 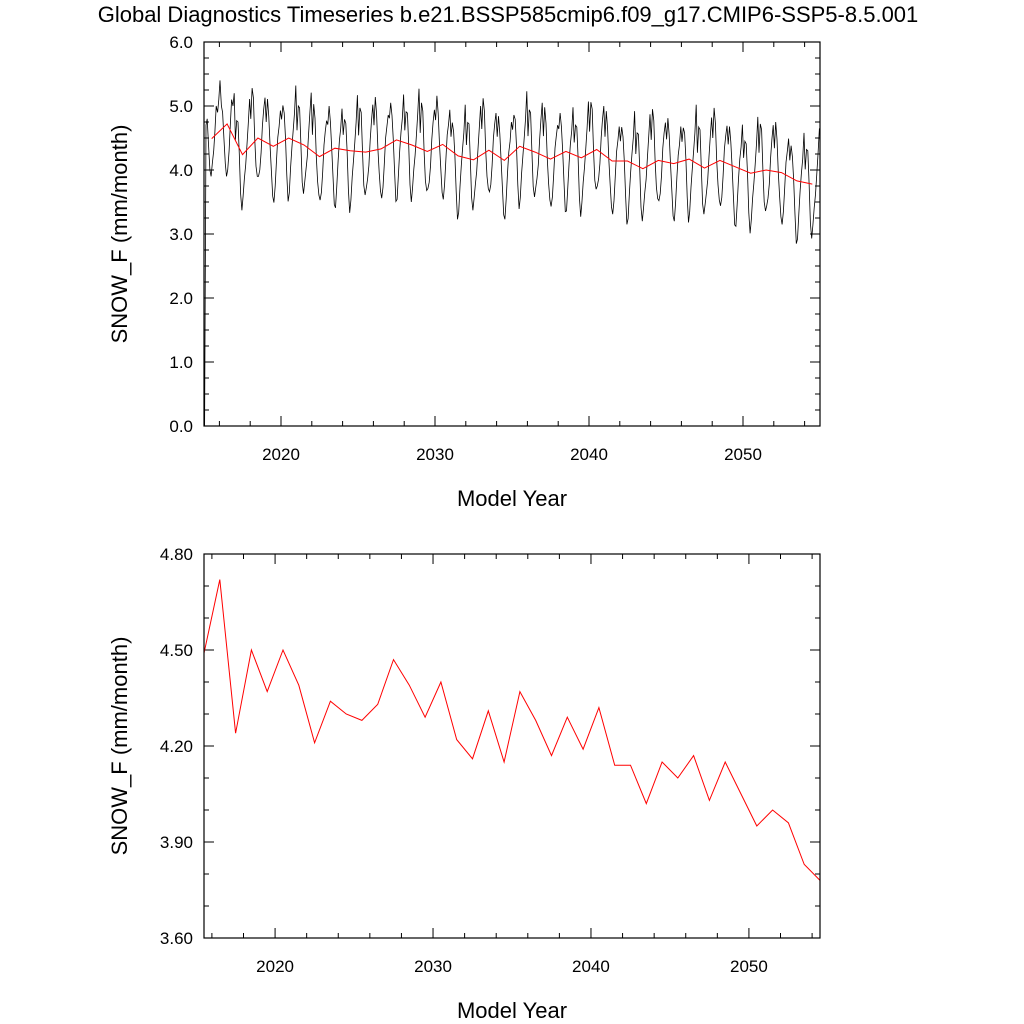 What do you see at coordinates (181, 426) in the screenshot?
I see `y-tick-label: 0.0` at bounding box center [181, 426].